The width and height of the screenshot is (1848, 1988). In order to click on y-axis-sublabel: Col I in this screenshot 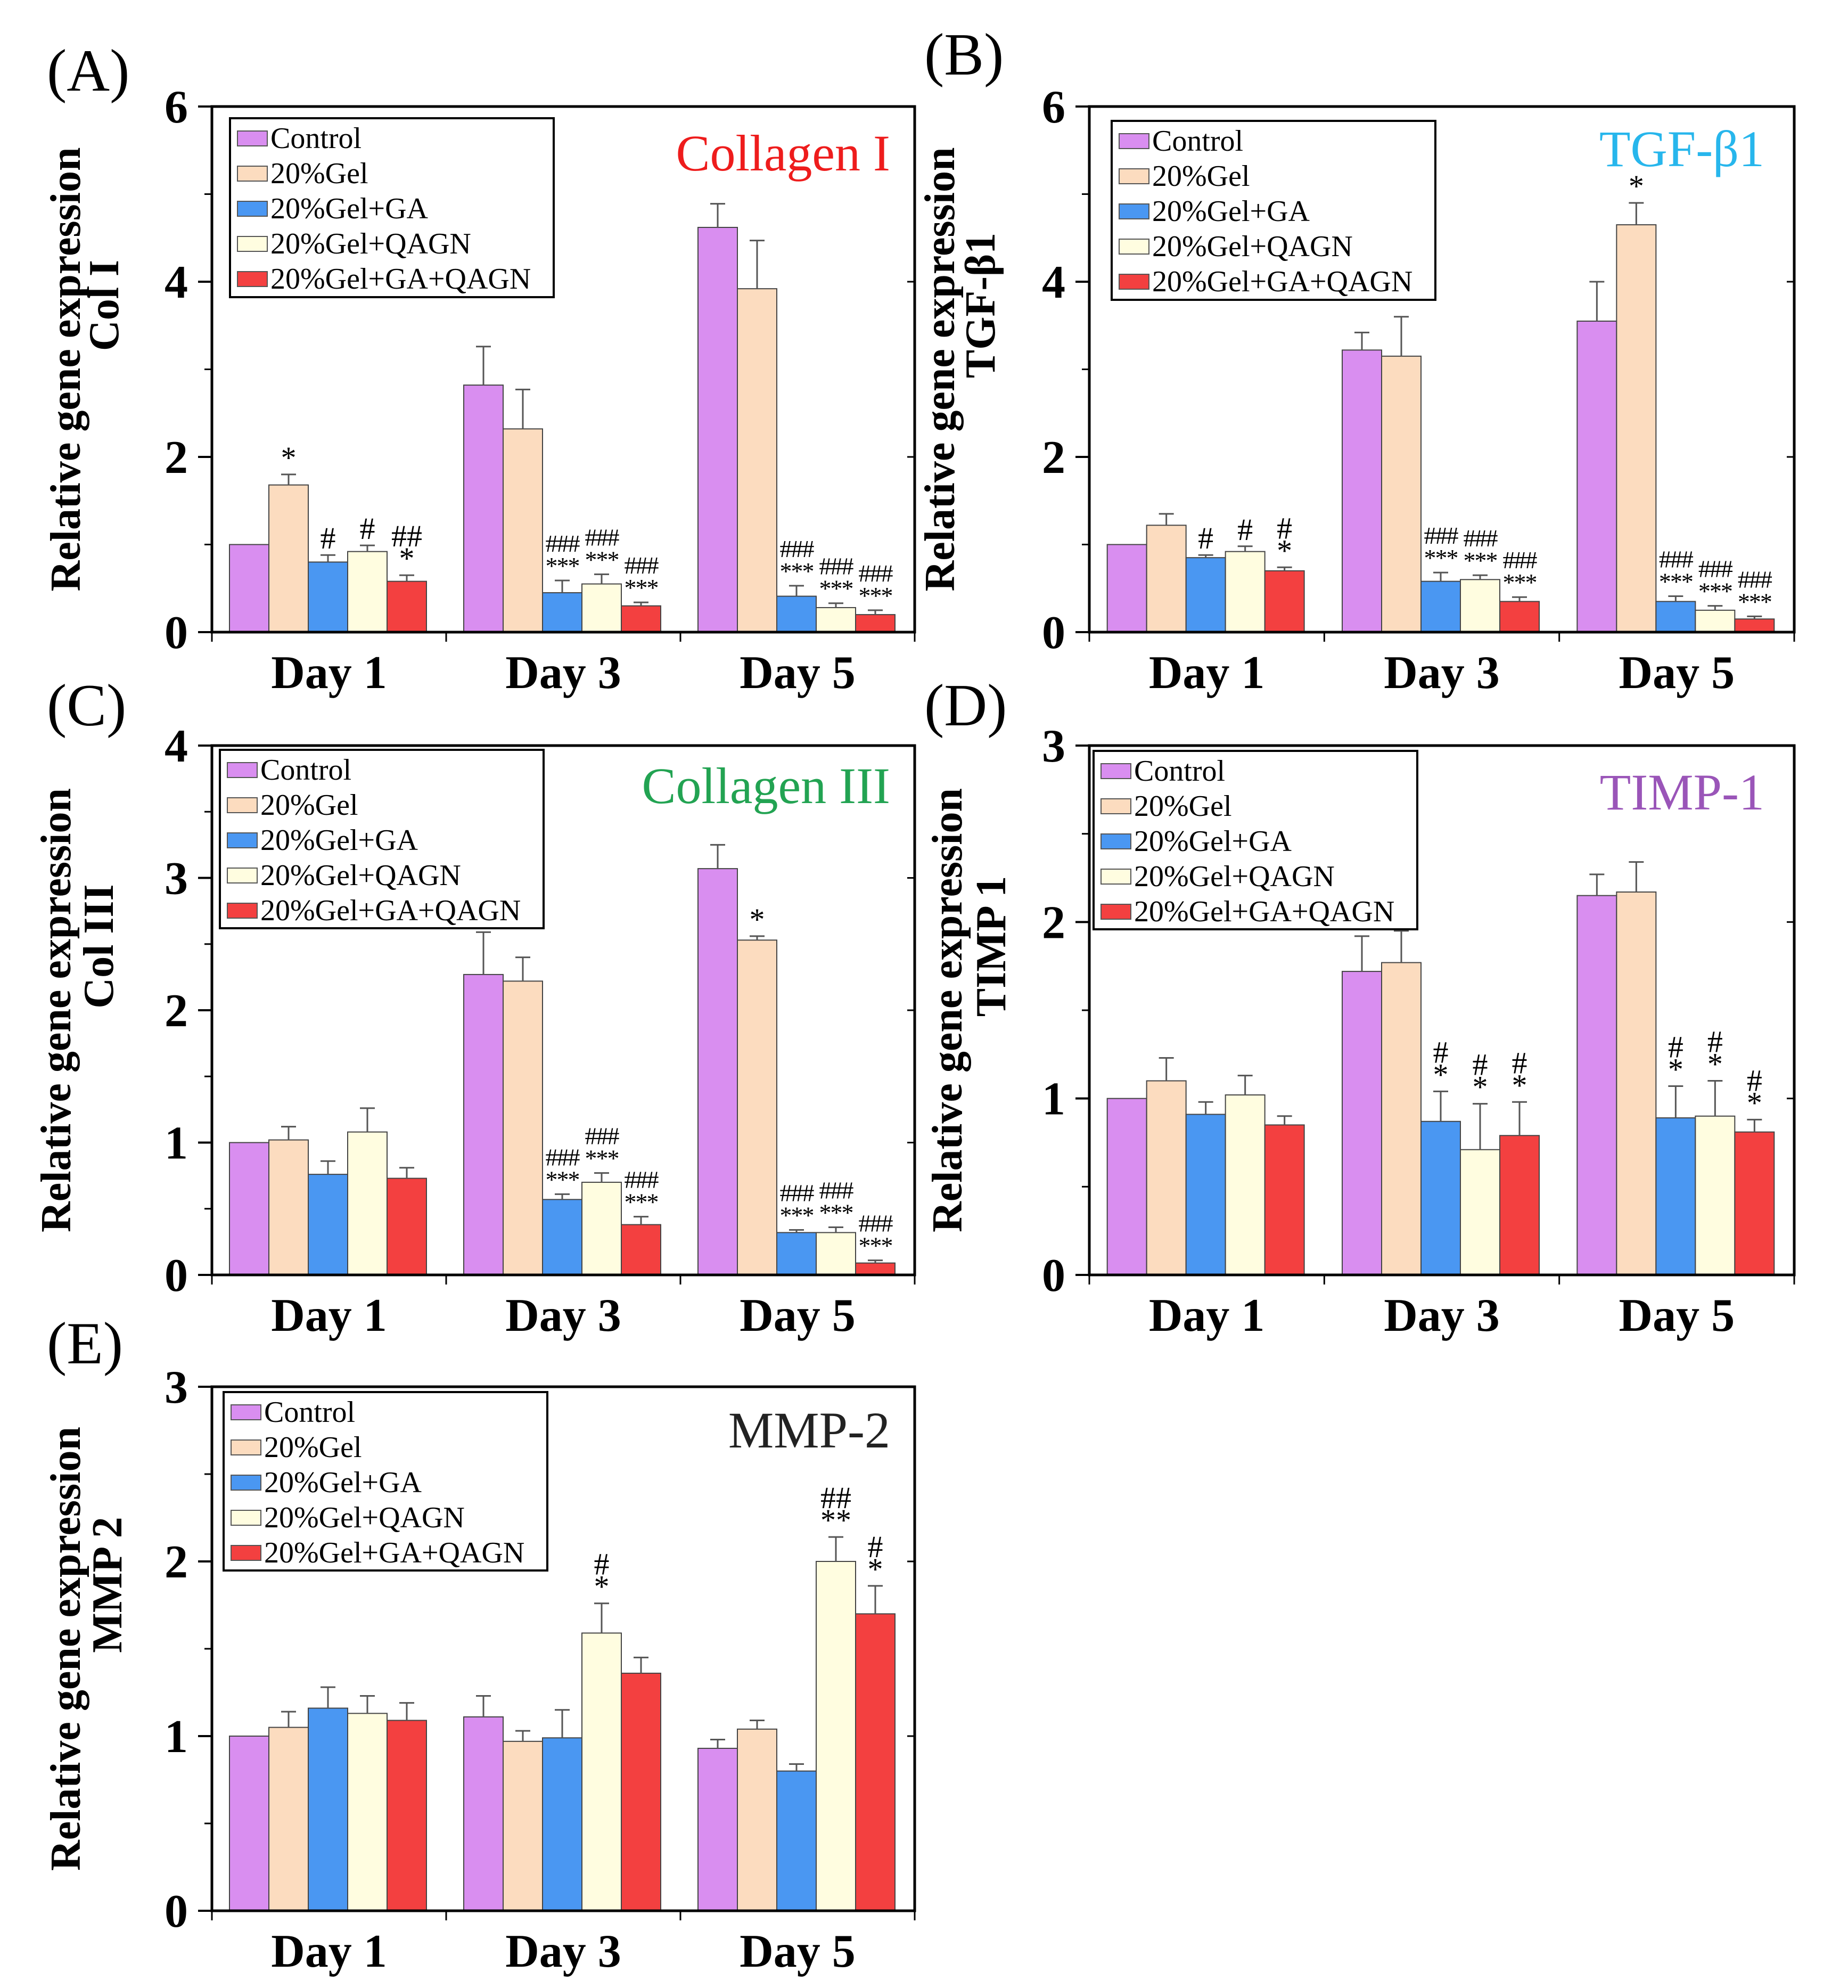, I will do `click(104, 305)`.